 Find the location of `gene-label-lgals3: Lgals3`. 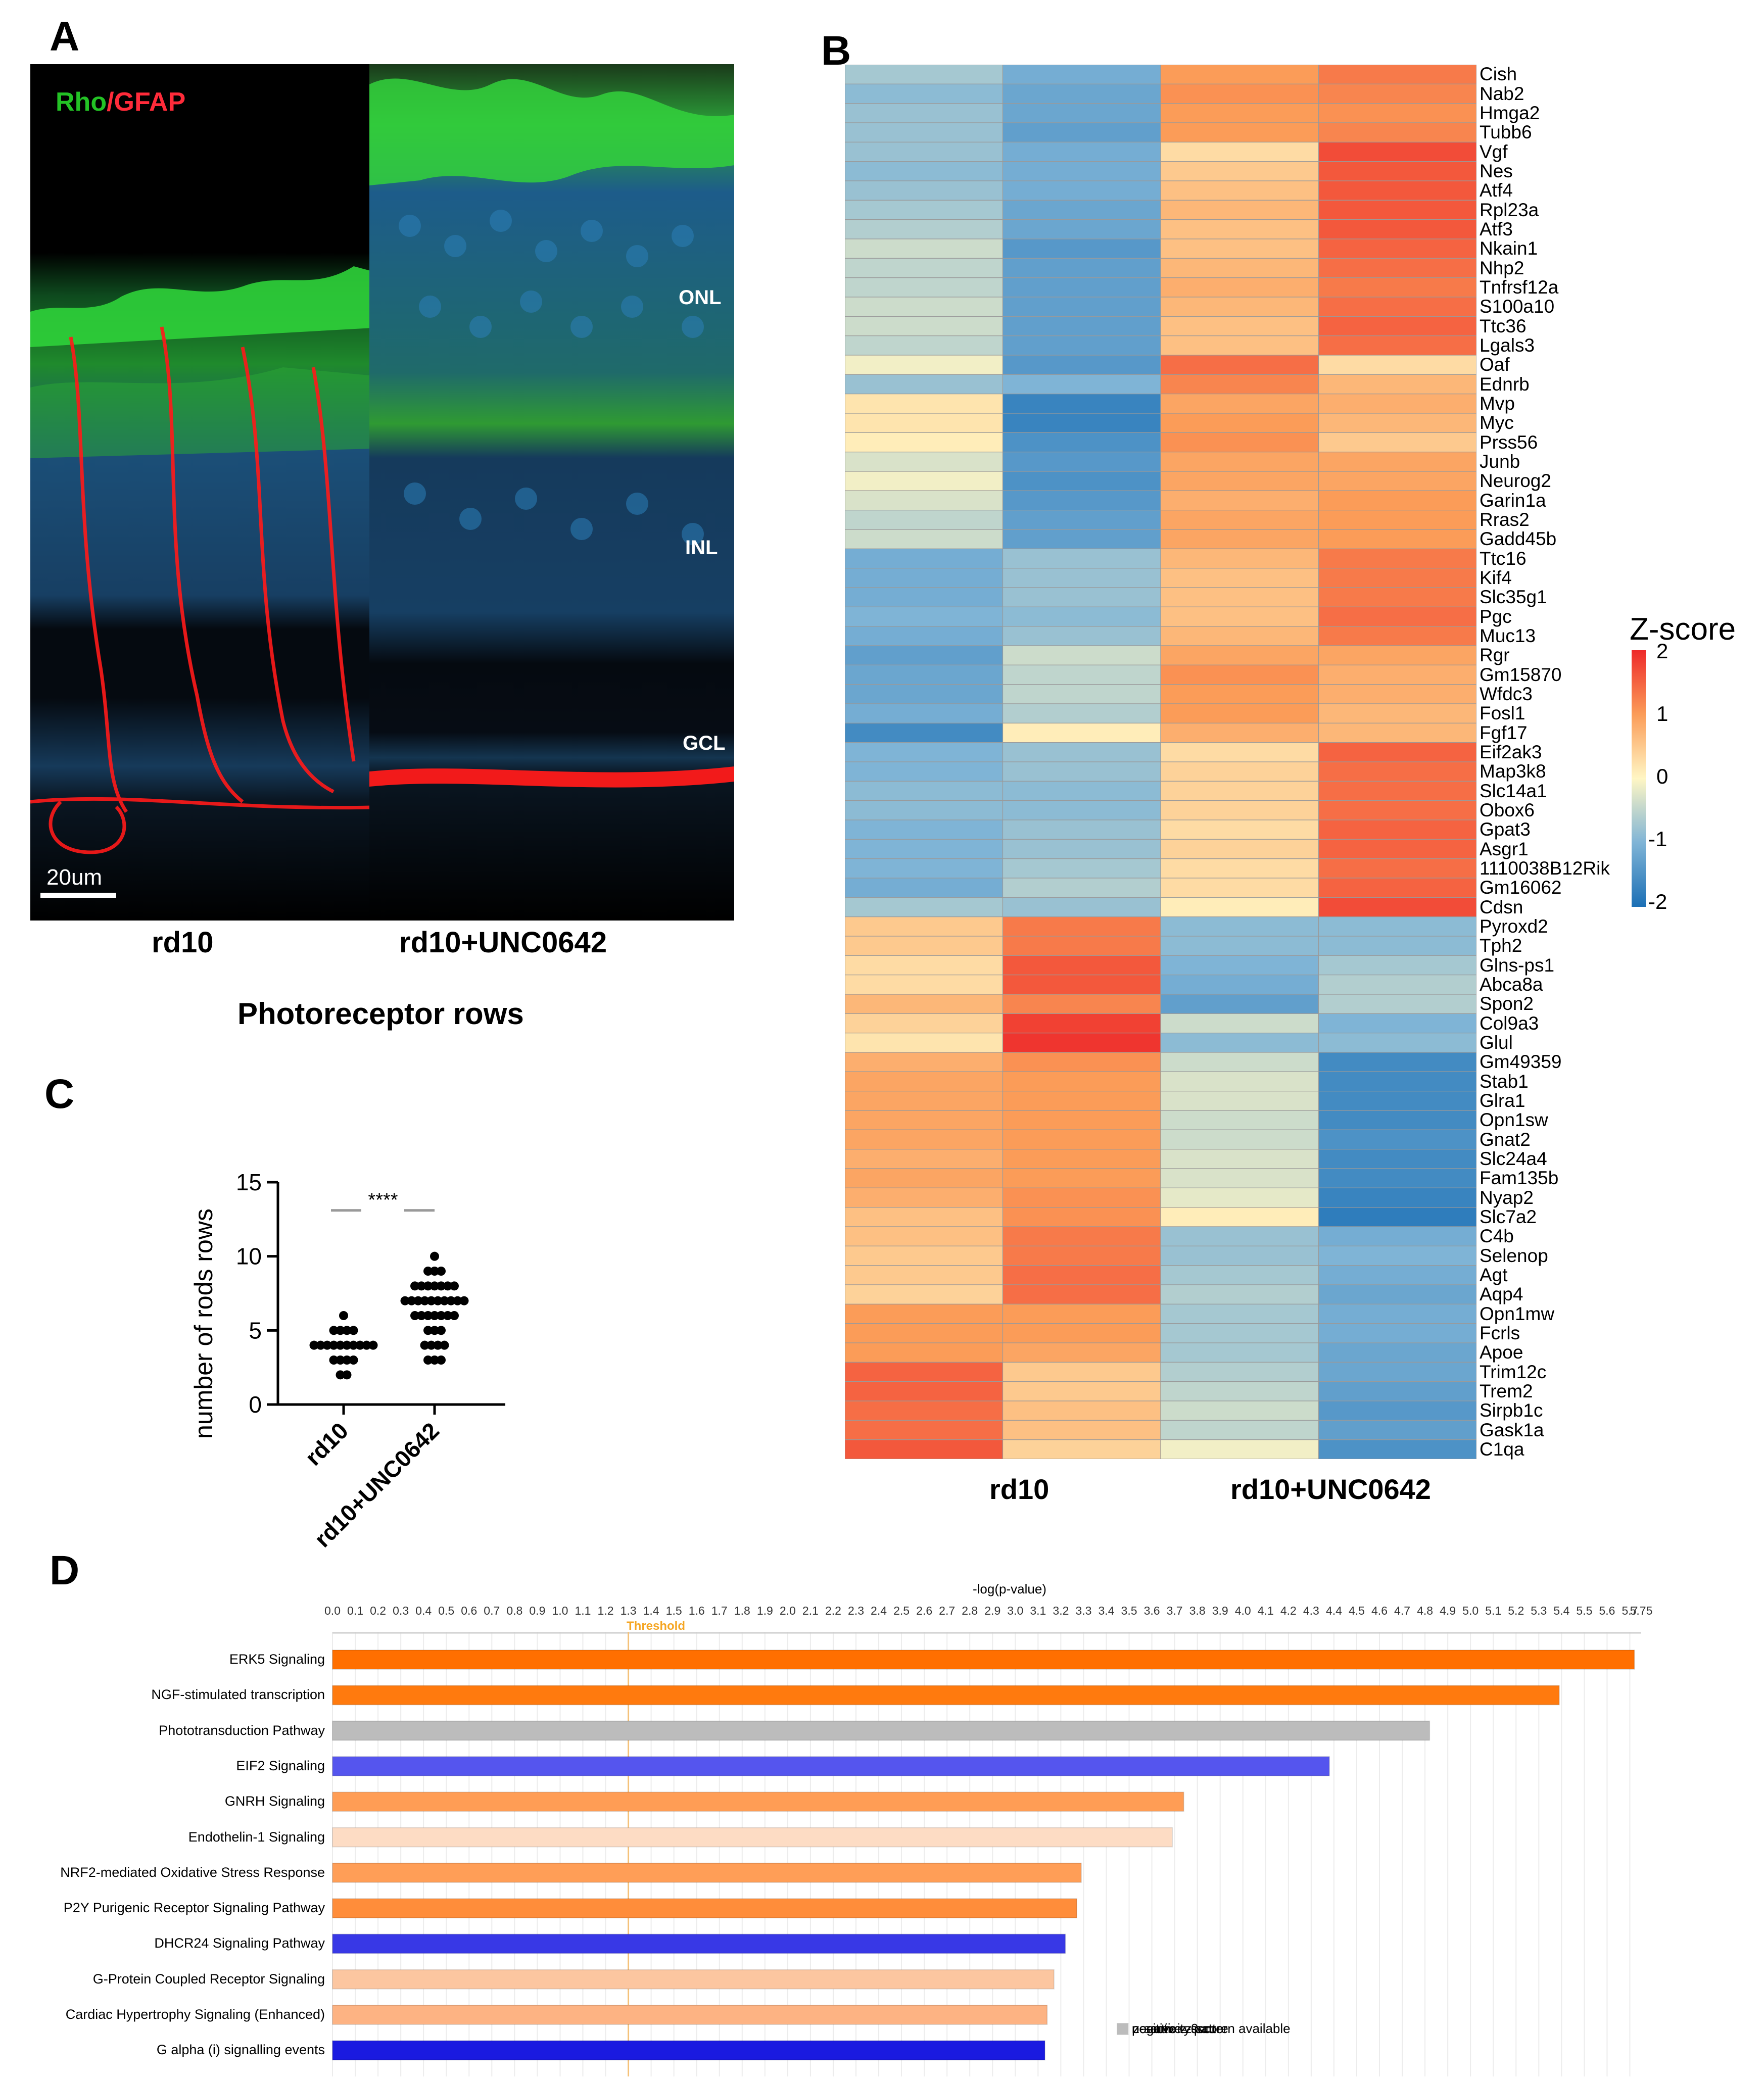

gene-label-lgals3: Lgals3 is located at coordinates (1508, 345).